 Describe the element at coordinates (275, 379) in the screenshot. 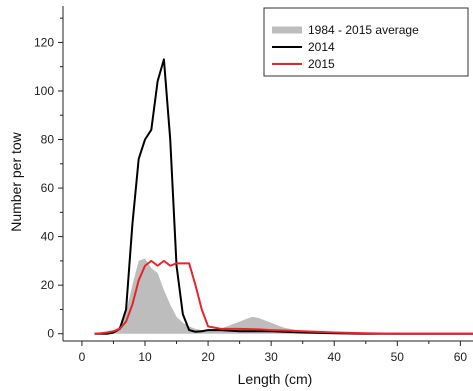

I see `x-axis-title: Length (cm)` at that location.